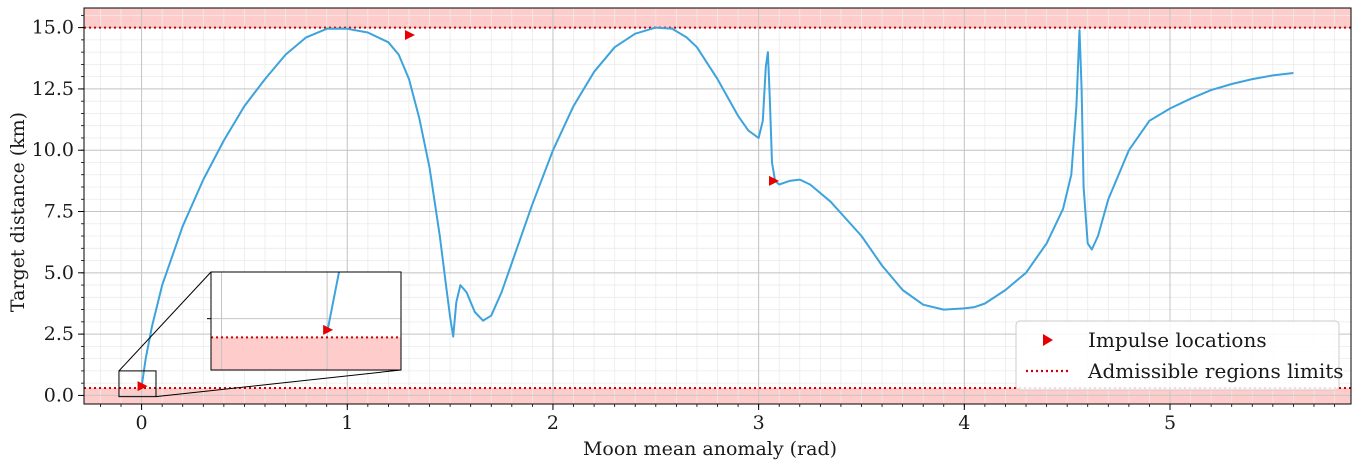  Describe the element at coordinates (1177, 340) in the screenshot. I see `legend-impulse-label: Impulse locations` at that location.